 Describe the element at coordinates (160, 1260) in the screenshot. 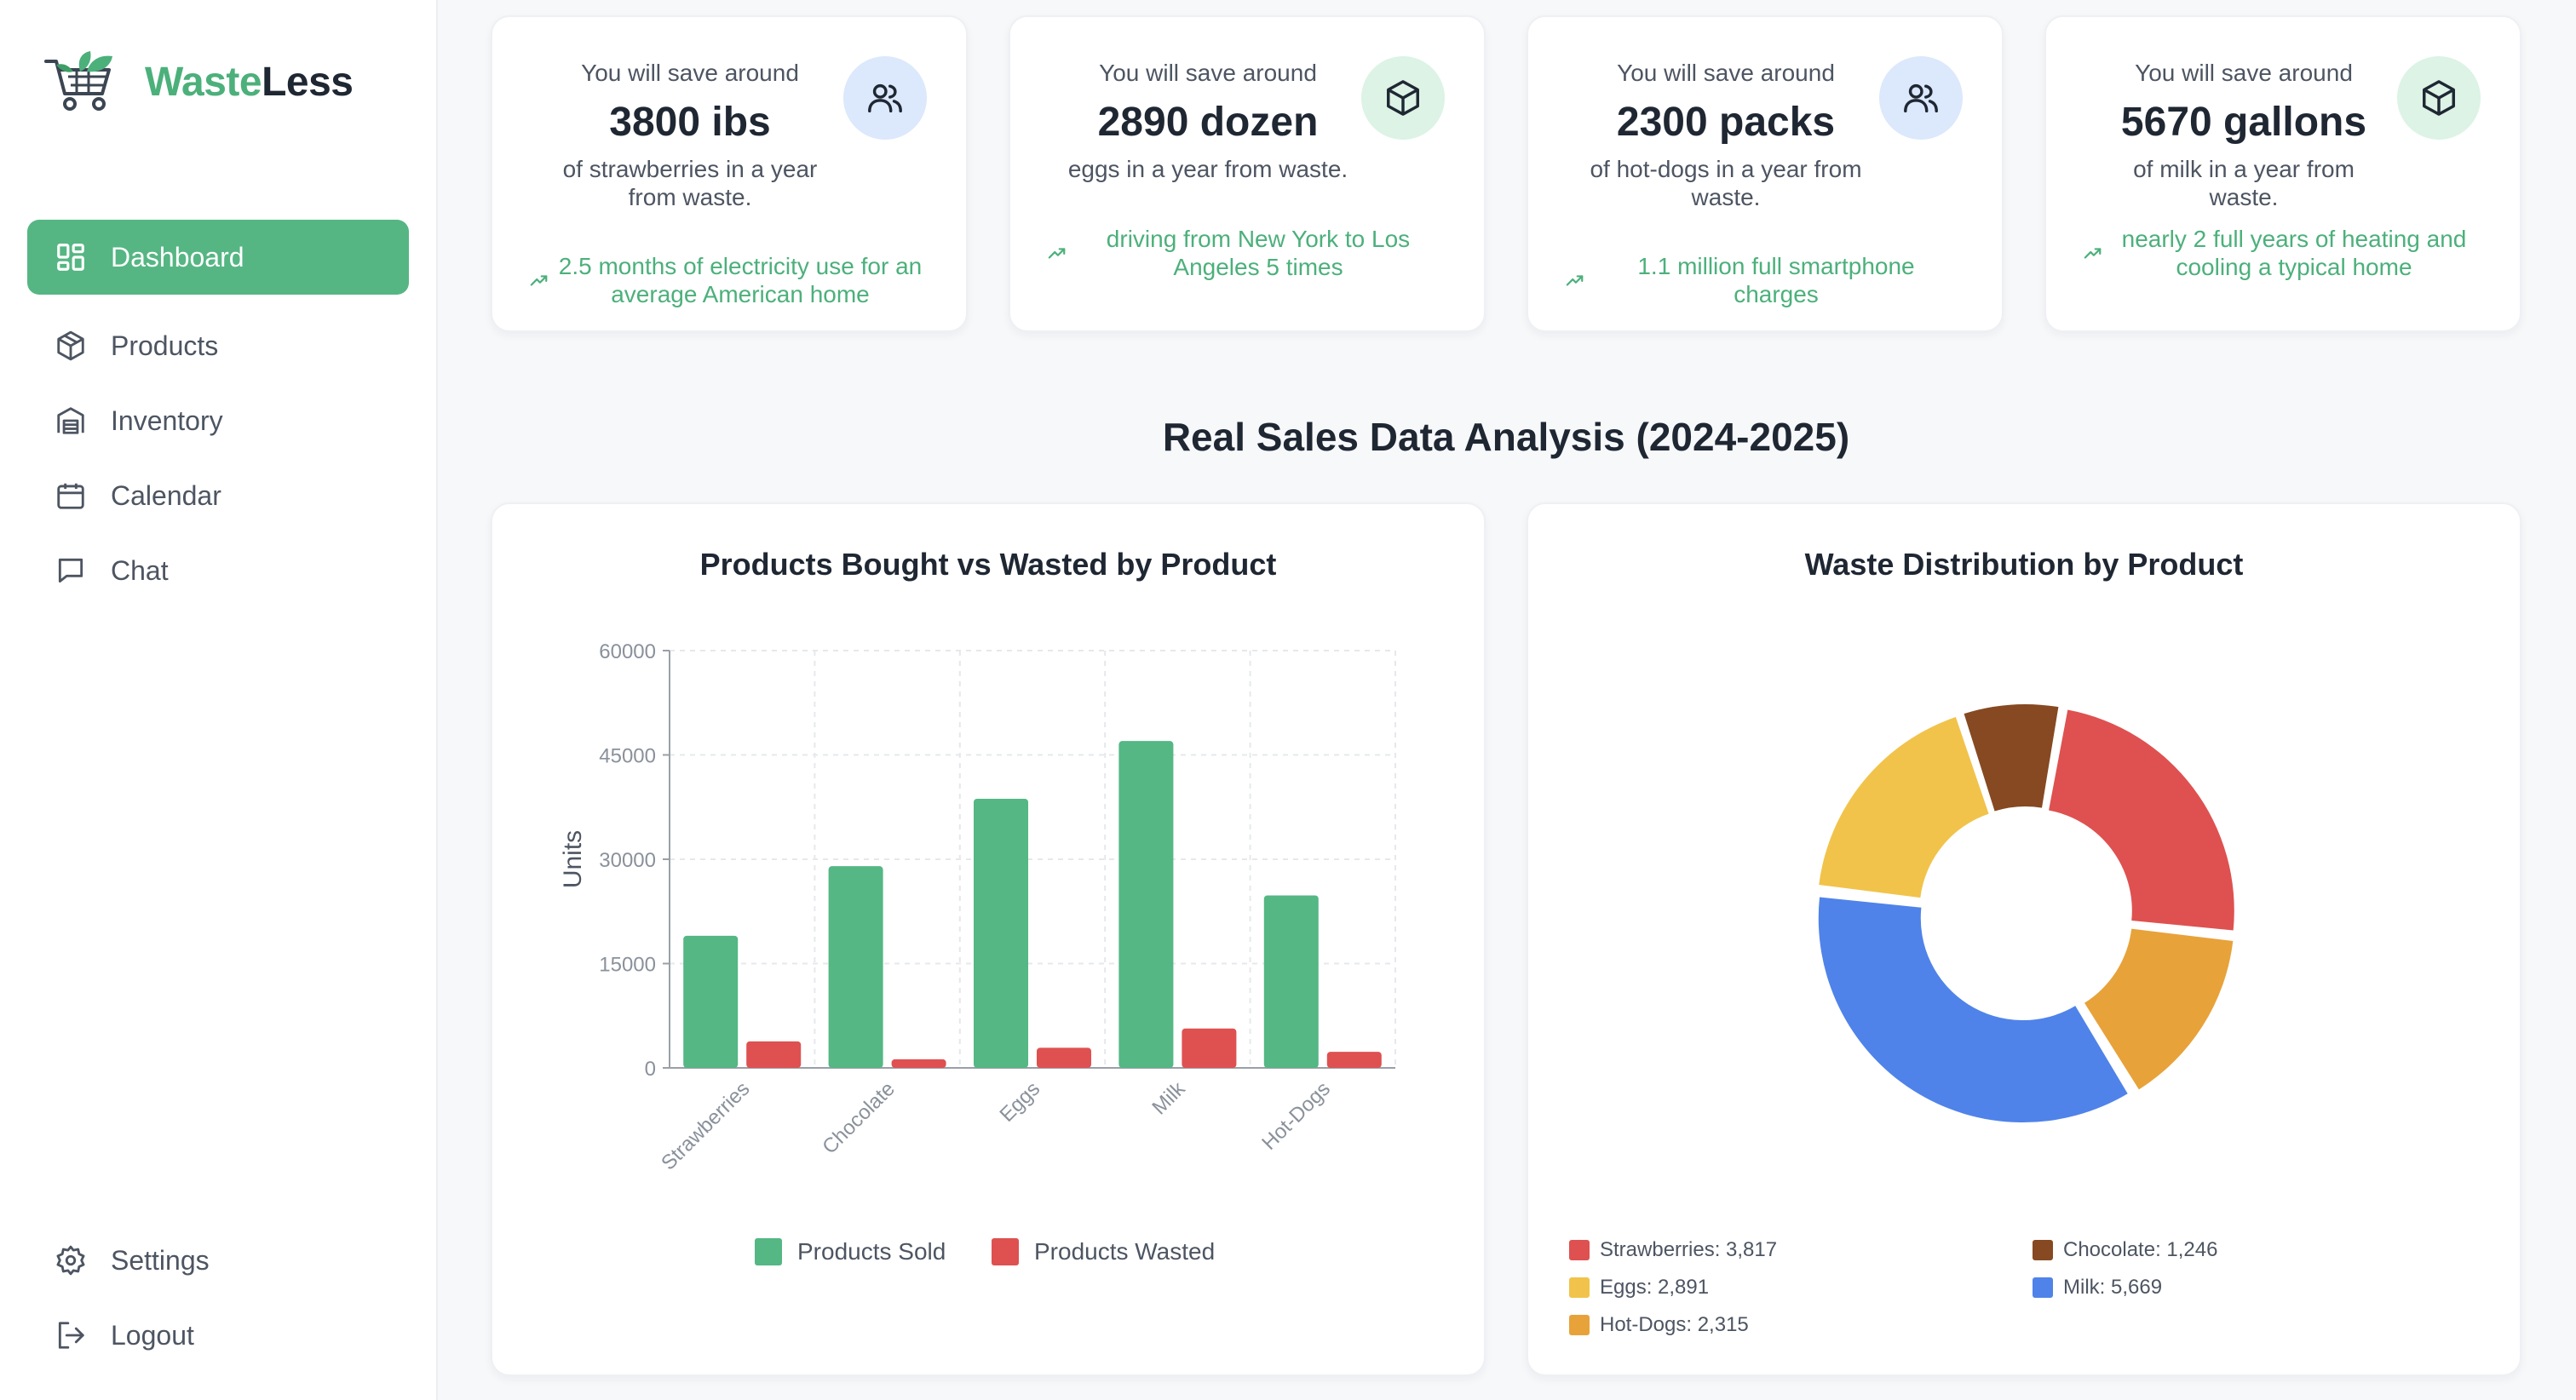

I see `sidebar-item-label: Settings` at that location.